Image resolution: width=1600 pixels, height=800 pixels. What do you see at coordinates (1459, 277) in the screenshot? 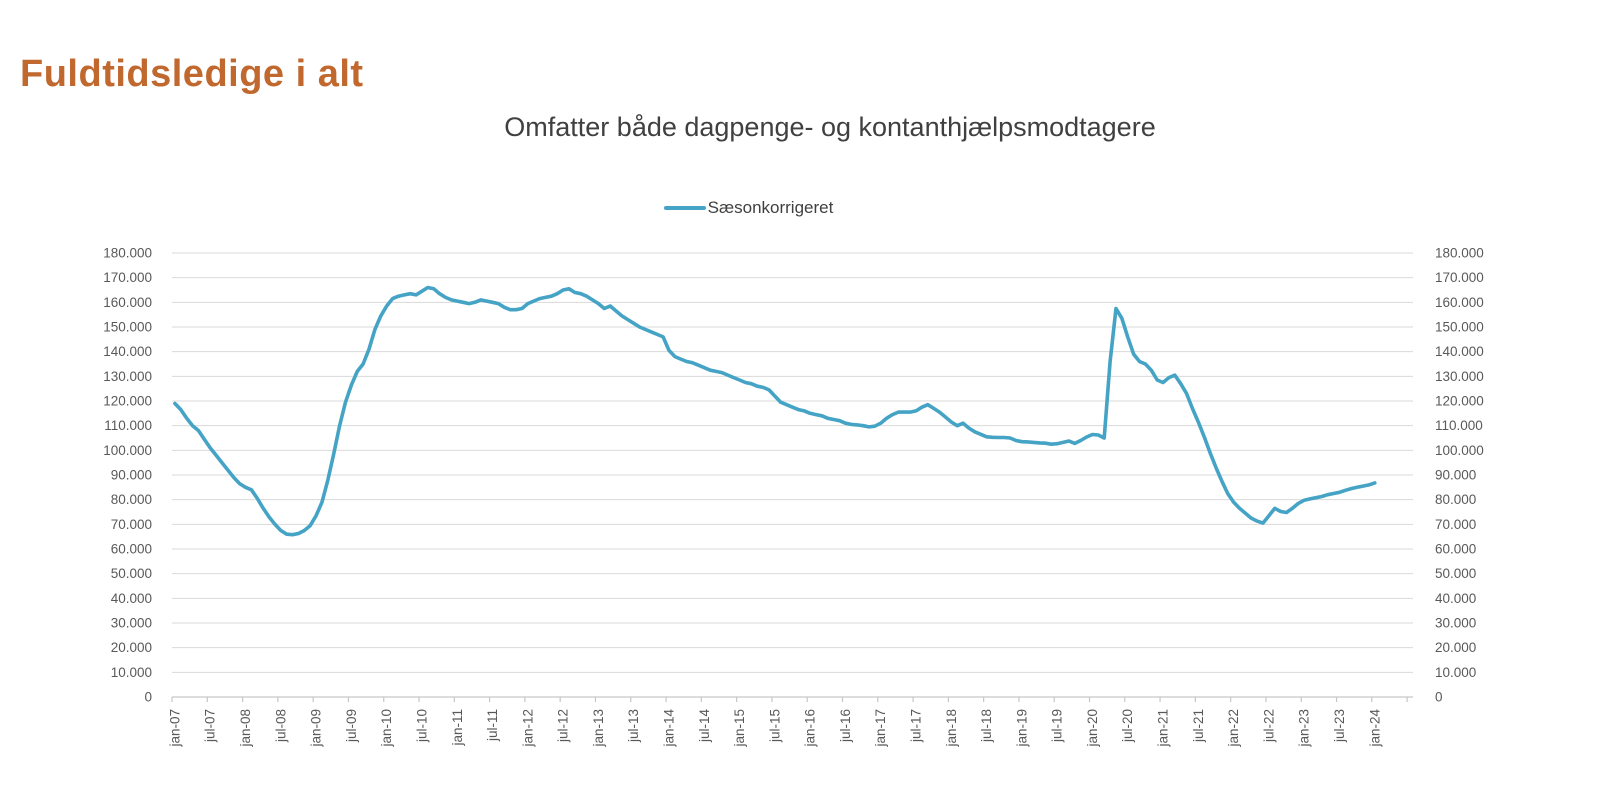
I see `y-axis-label-right: 170.000` at bounding box center [1459, 277].